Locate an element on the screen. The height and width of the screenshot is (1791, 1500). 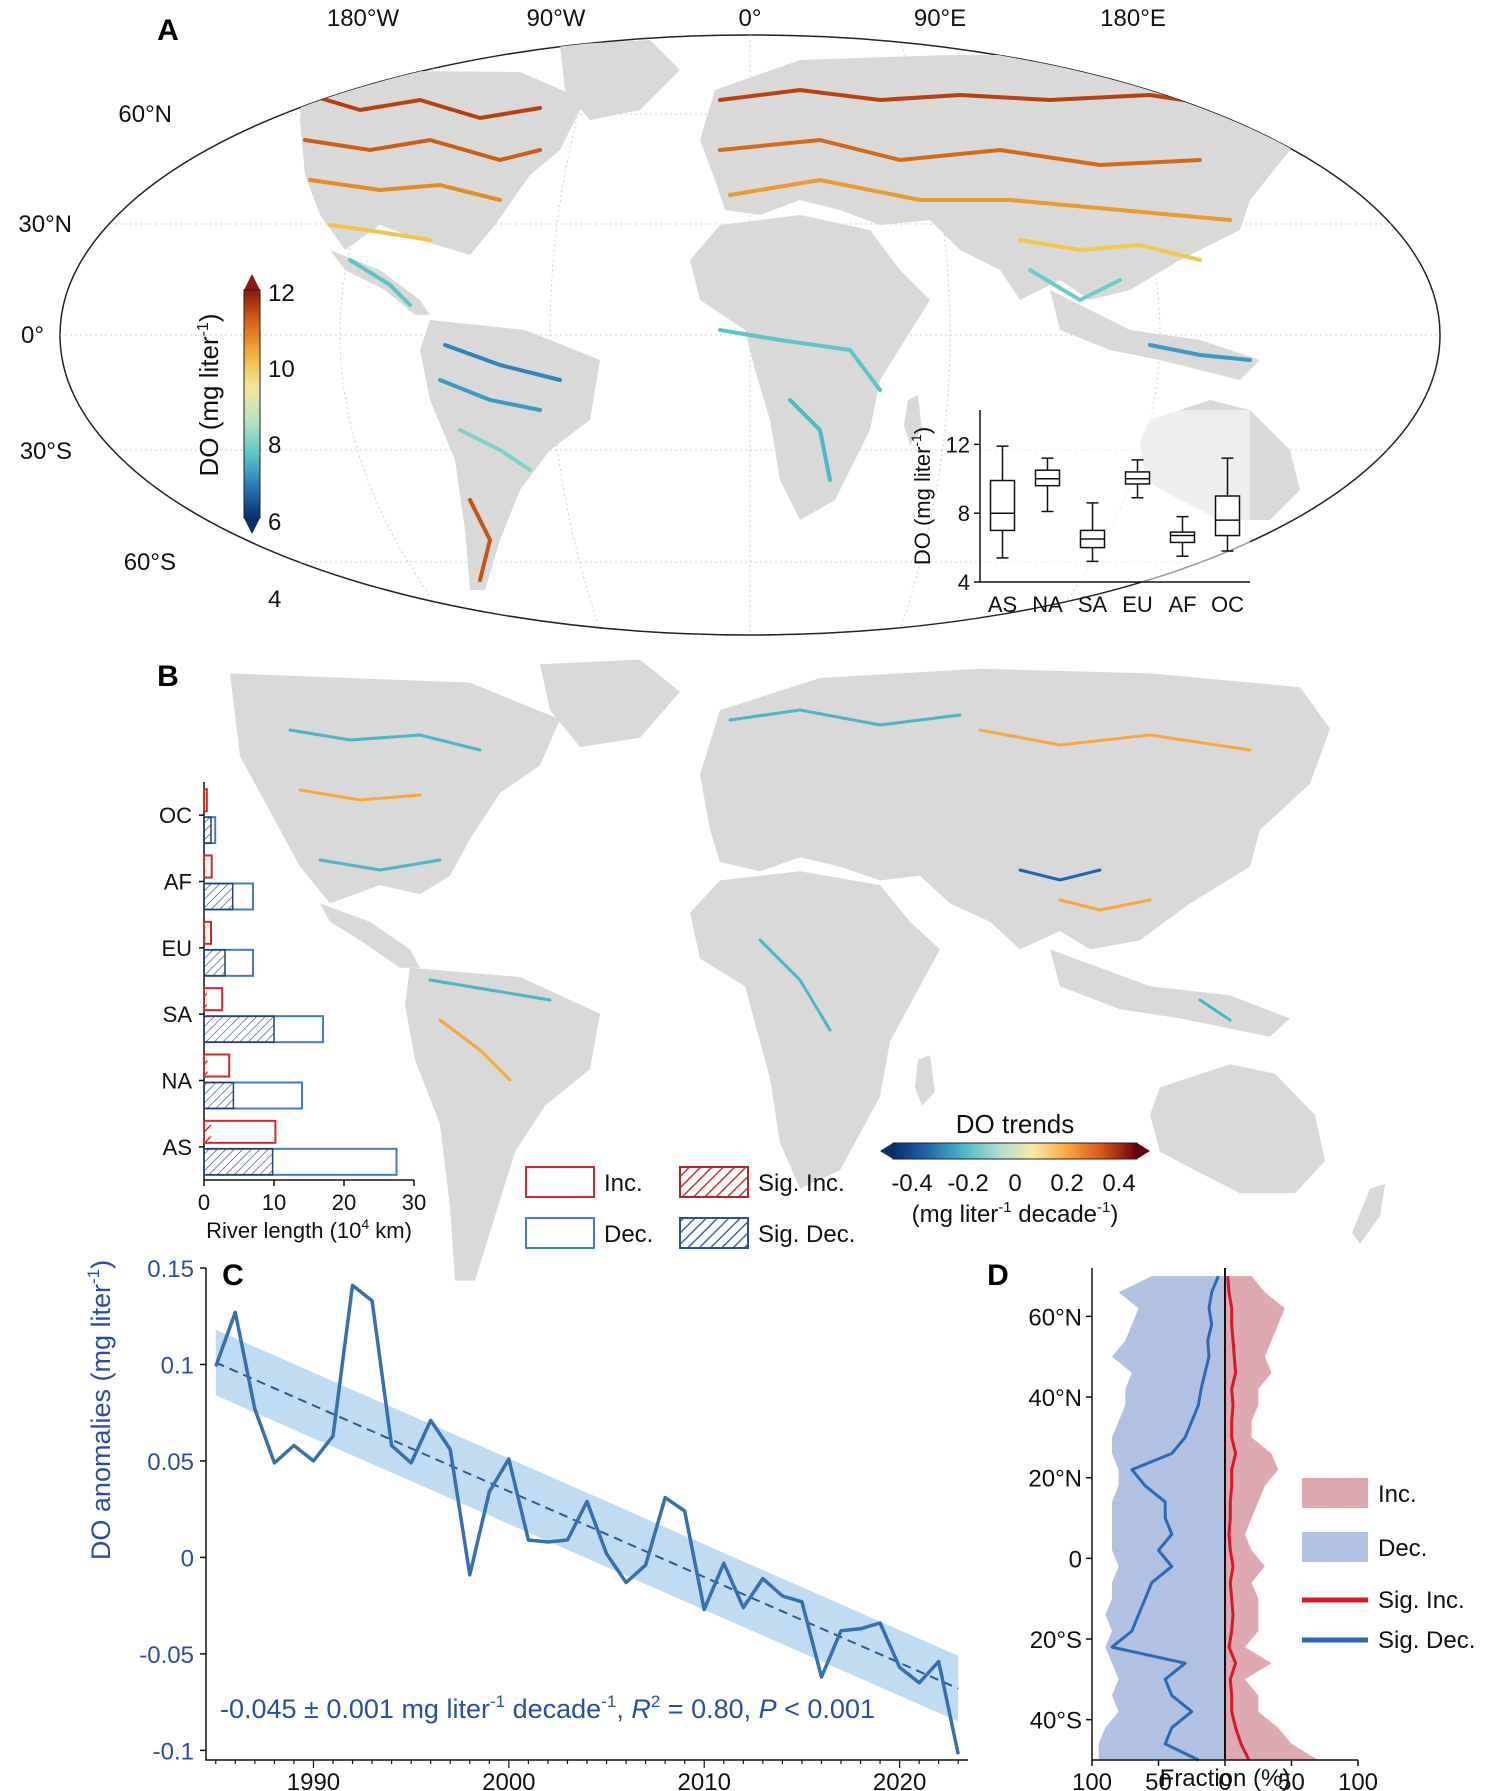
line-chart-xtick-label: 1990 is located at coordinates (313, 1780).